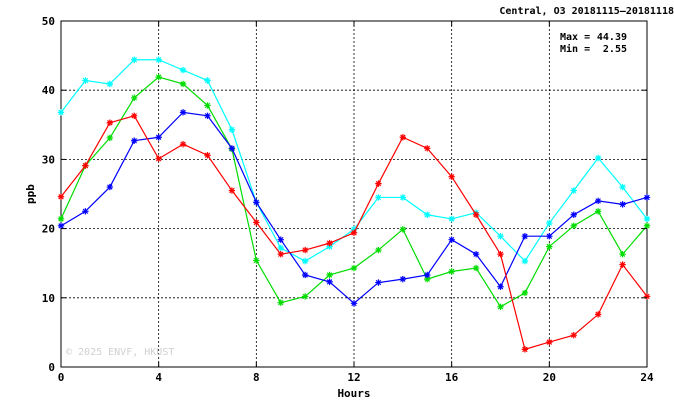 This screenshot has height=409, width=674. I want to click on y-axis-title: ppb, so click(30, 194).